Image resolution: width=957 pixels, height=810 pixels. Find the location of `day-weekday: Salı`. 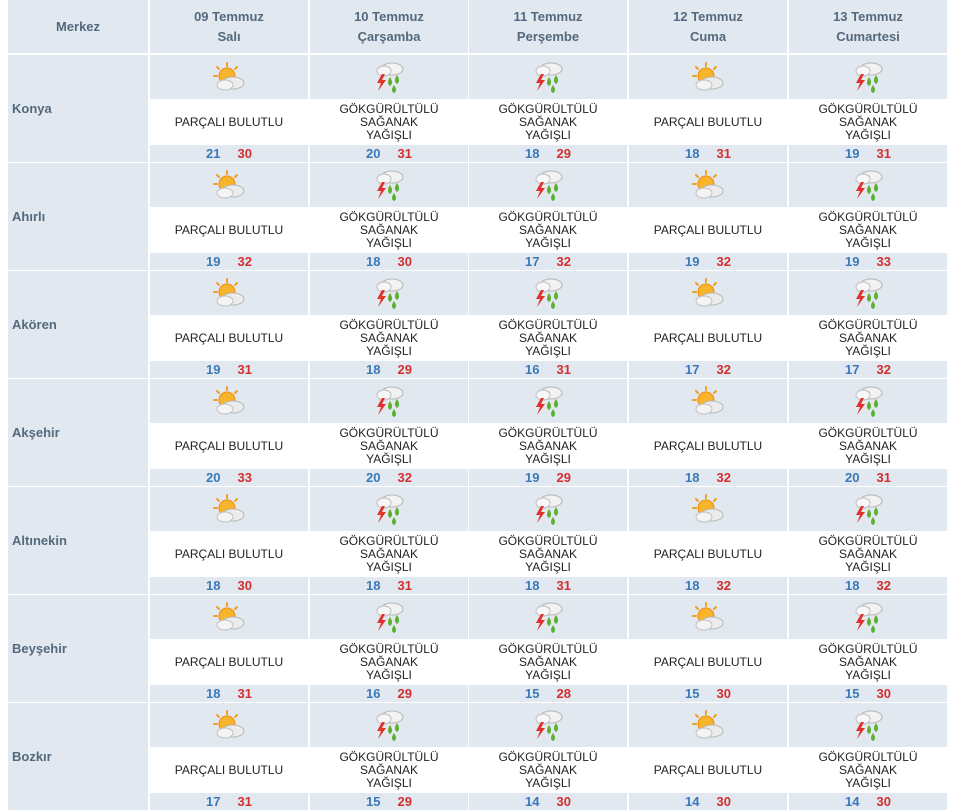

day-weekday: Salı is located at coordinates (229, 36).